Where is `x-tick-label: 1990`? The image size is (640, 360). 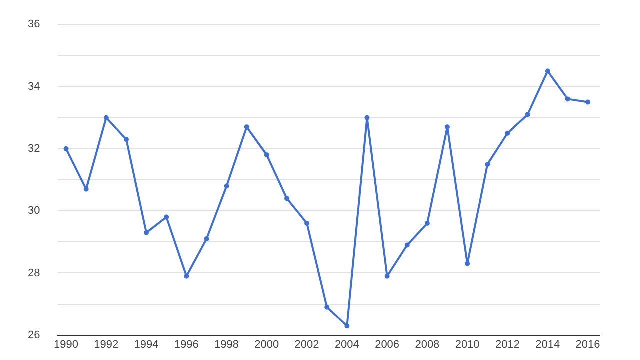
x-tick-label: 1990 is located at coordinates (66, 345).